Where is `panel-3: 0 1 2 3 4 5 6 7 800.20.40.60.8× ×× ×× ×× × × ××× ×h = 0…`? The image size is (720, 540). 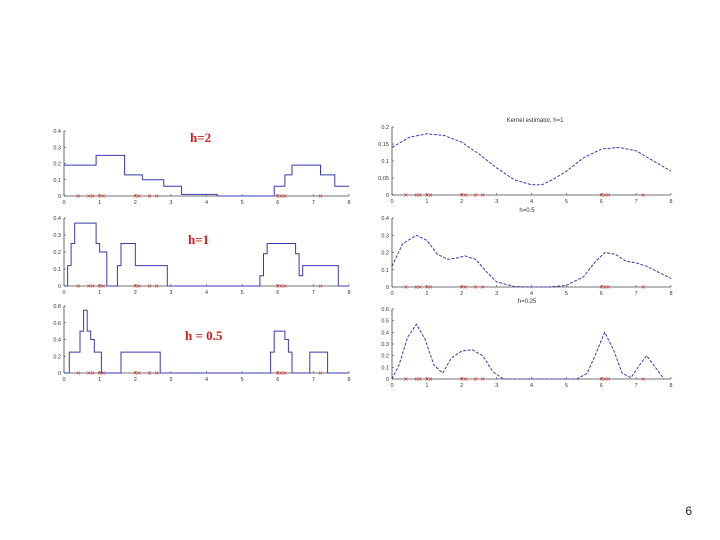 panel-3: 0 1 2 3 4 5 6 7 800.20.40.60.8× ×× ×× ×× × × ××× ×h = 0… is located at coordinates (201, 343).